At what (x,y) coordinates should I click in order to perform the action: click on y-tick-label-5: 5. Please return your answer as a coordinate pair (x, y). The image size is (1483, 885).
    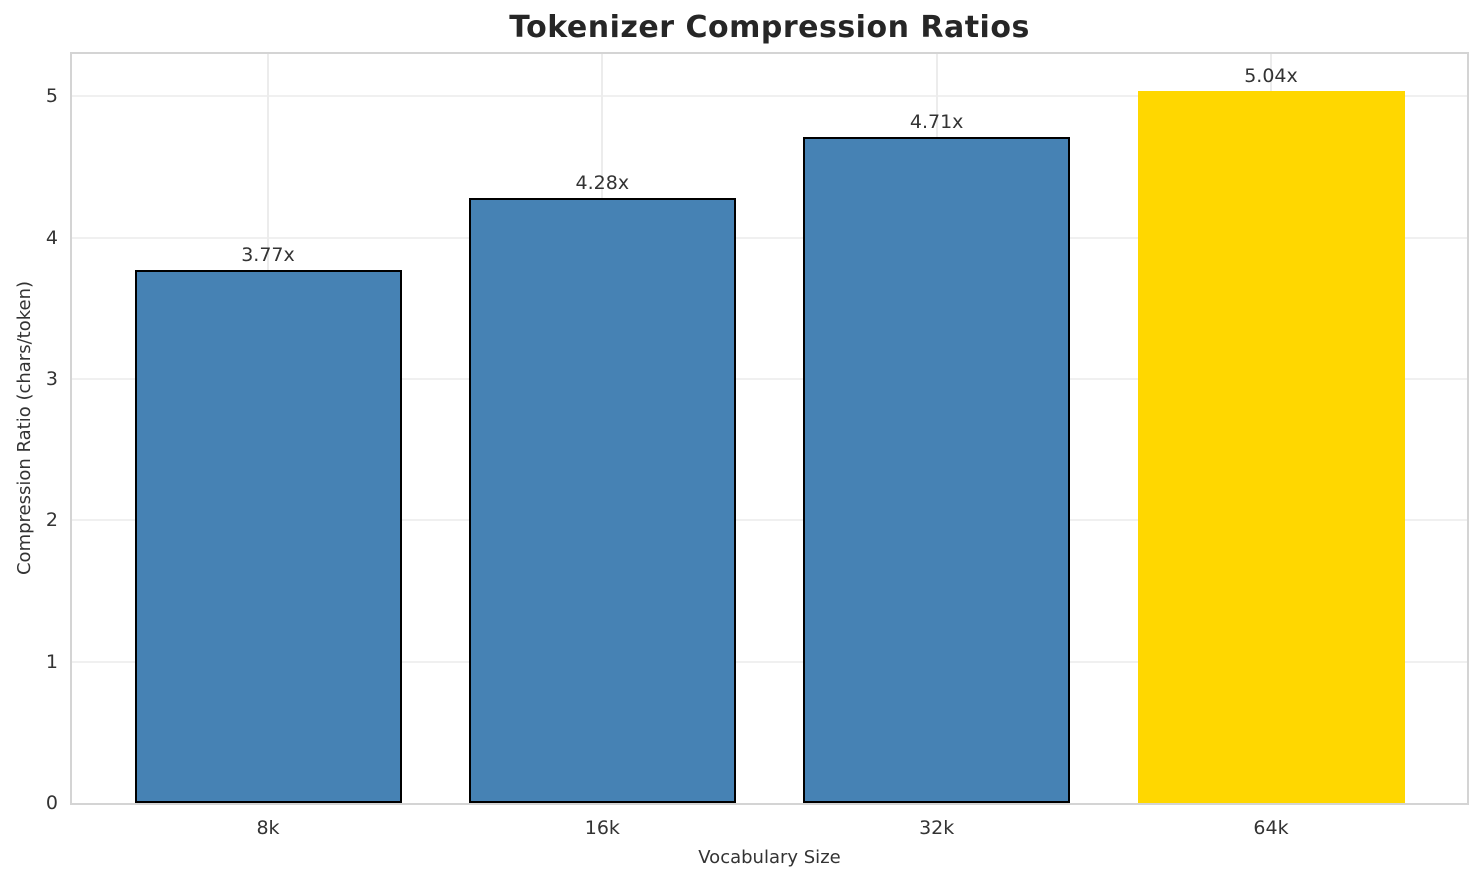
    Looking at the image, I should click on (51, 96).